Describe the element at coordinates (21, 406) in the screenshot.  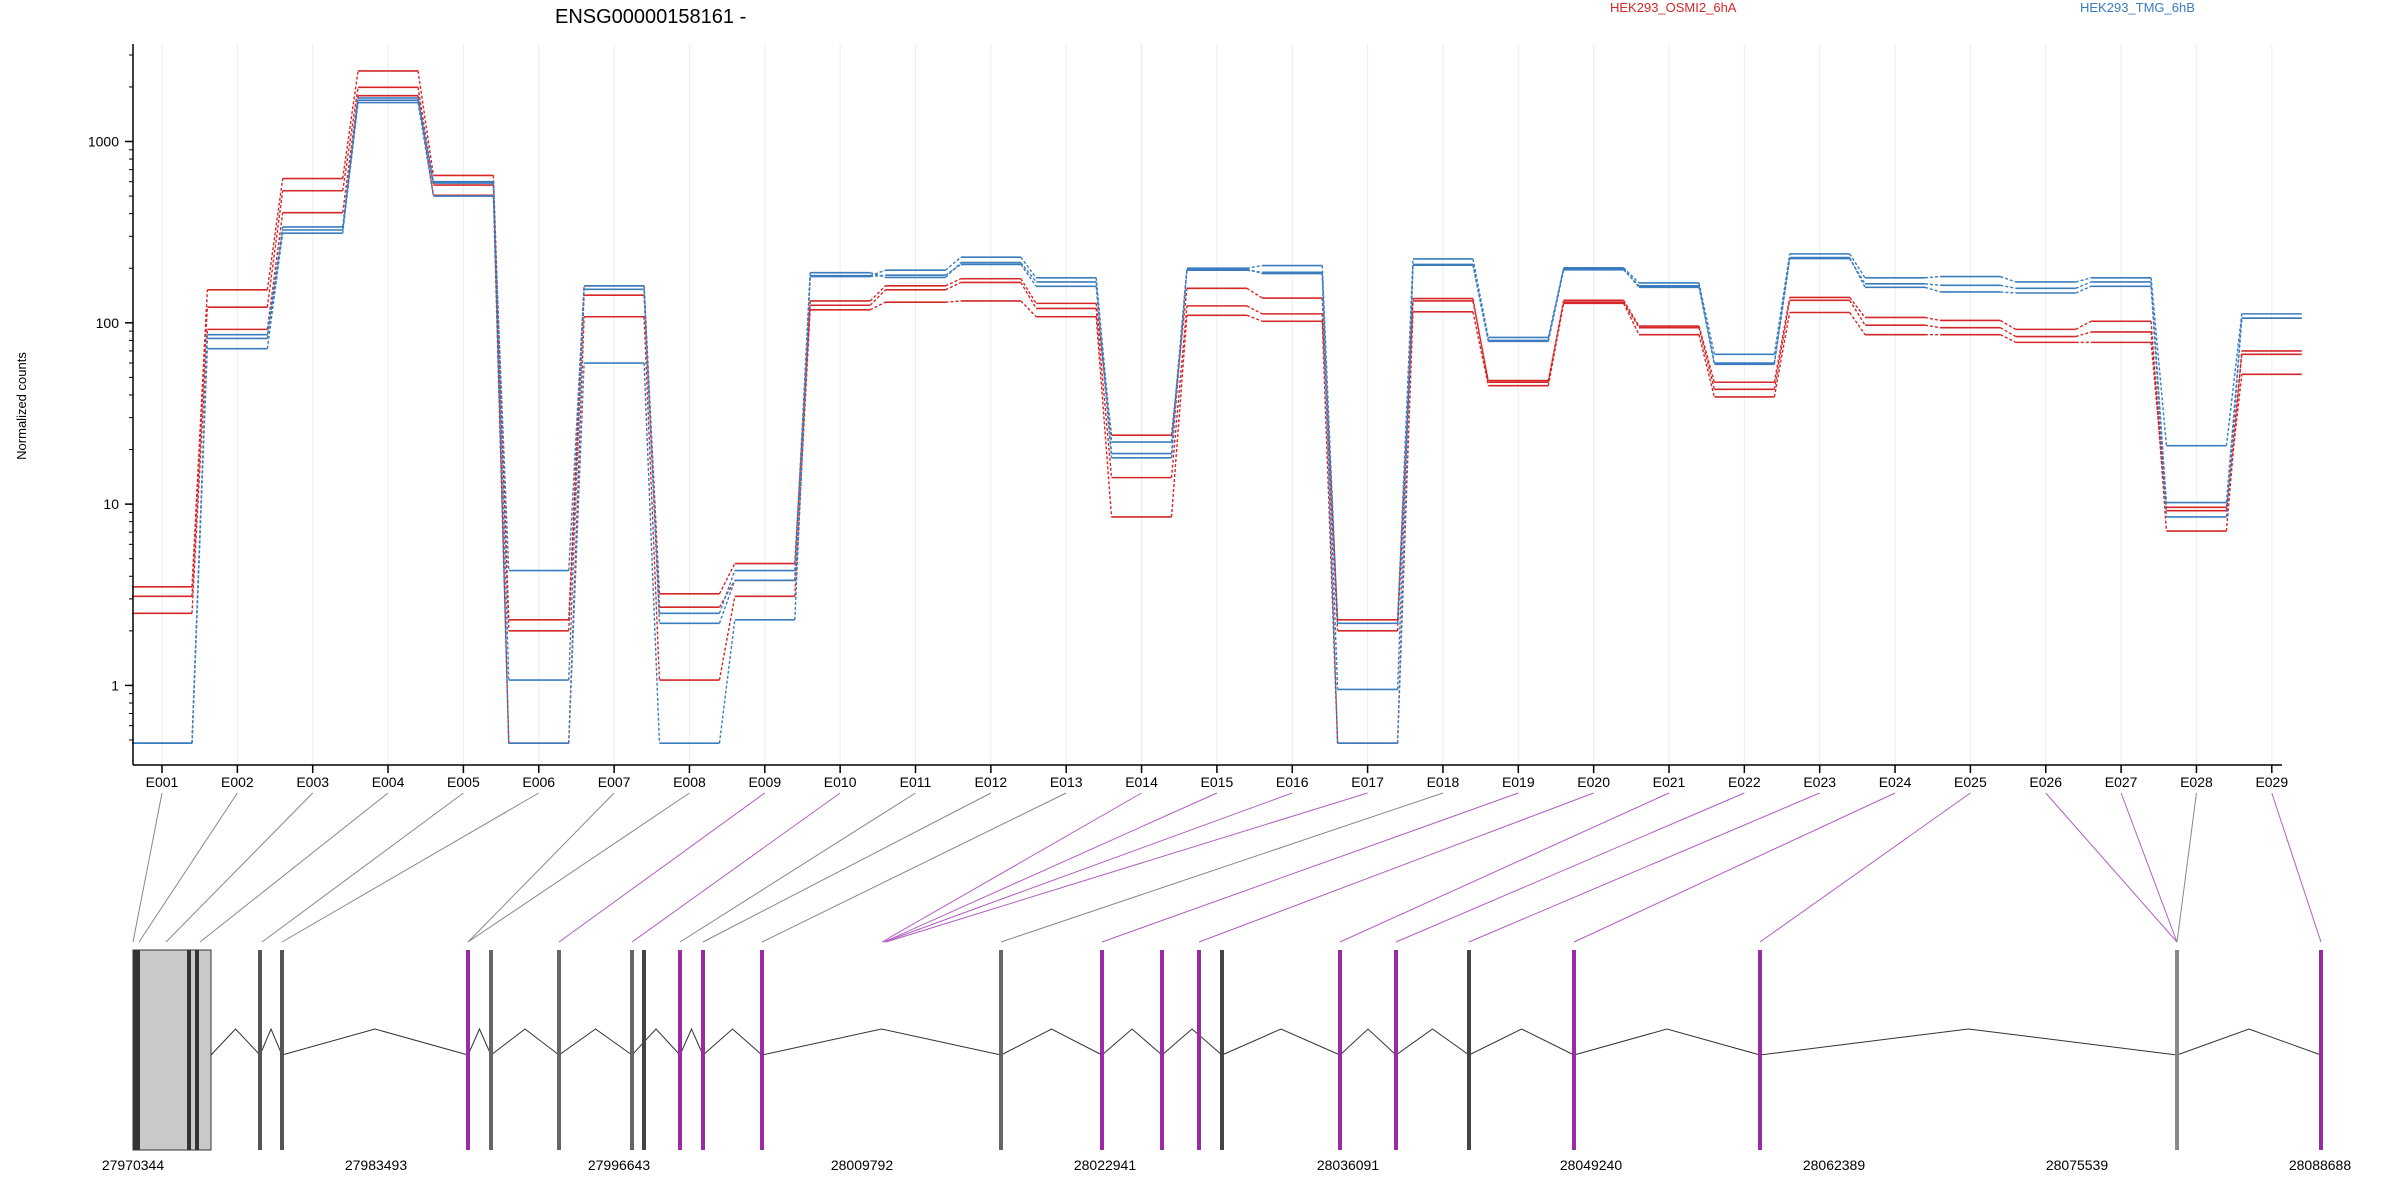
I see `y-axis-label: Normalized counts` at that location.